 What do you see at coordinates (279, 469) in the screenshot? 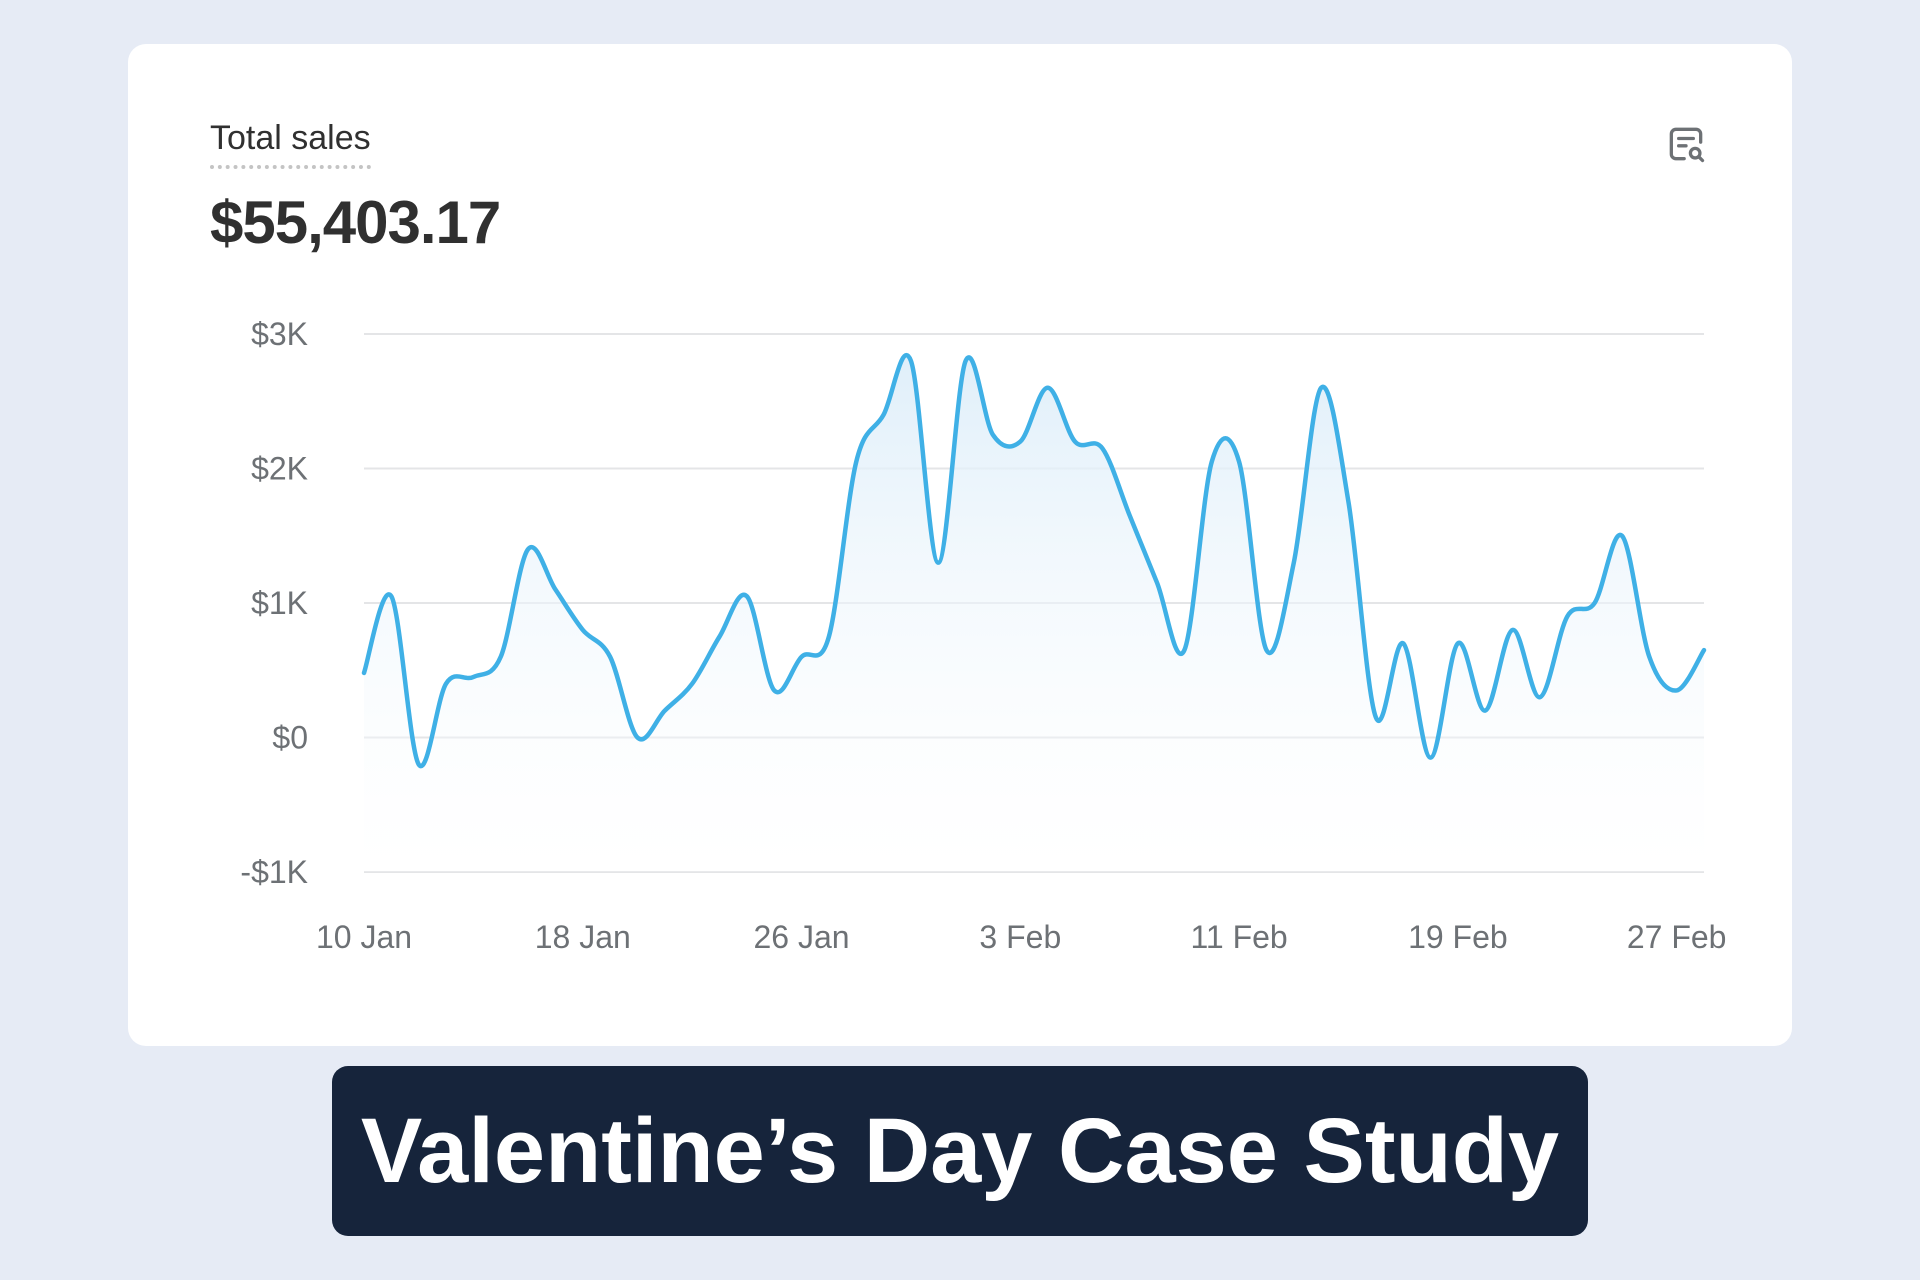
I see `y-tick-label: $2K` at bounding box center [279, 469].